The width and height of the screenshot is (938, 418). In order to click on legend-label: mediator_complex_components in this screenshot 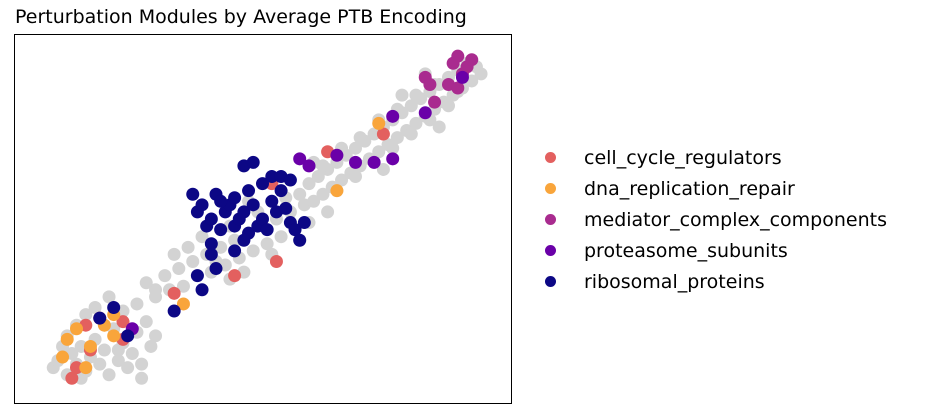, I will do `click(735, 219)`.